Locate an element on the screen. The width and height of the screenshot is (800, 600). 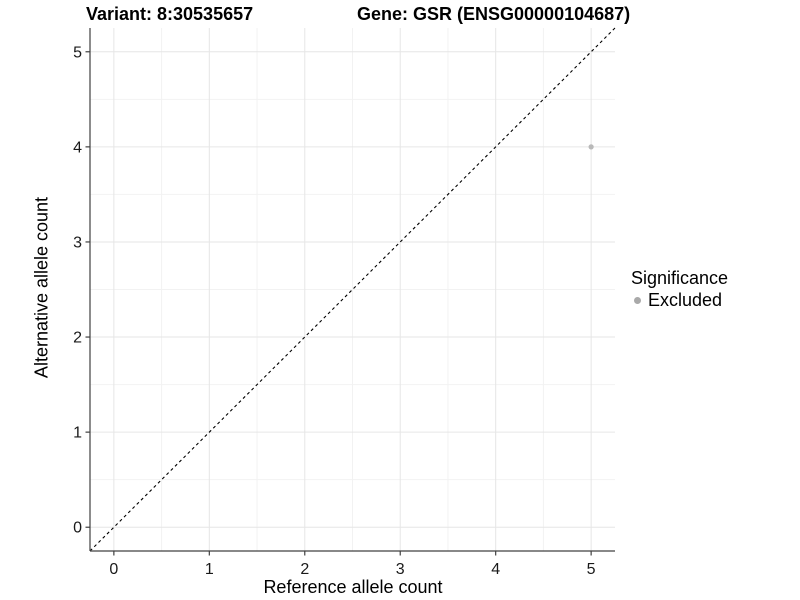
legend-item: Excluded is located at coordinates (679, 300).